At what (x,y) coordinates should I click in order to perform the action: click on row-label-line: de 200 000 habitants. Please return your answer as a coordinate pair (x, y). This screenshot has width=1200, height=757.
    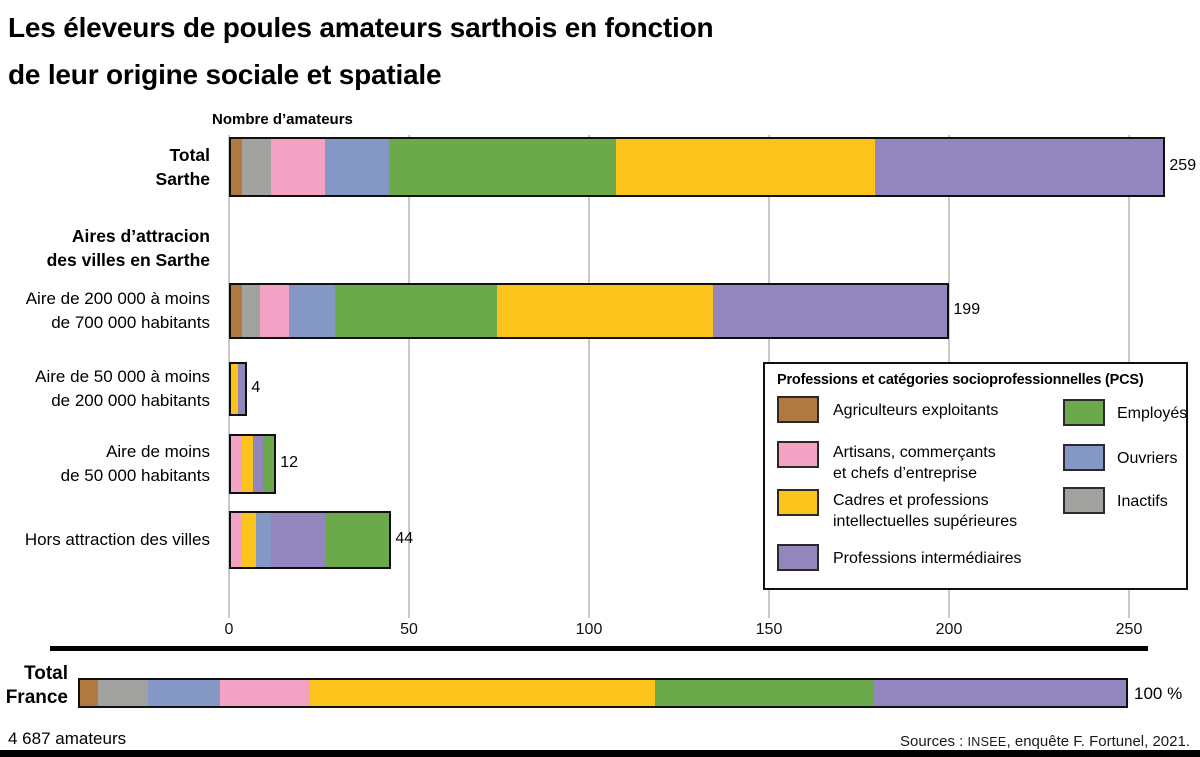
    Looking at the image, I should click on (130, 400).